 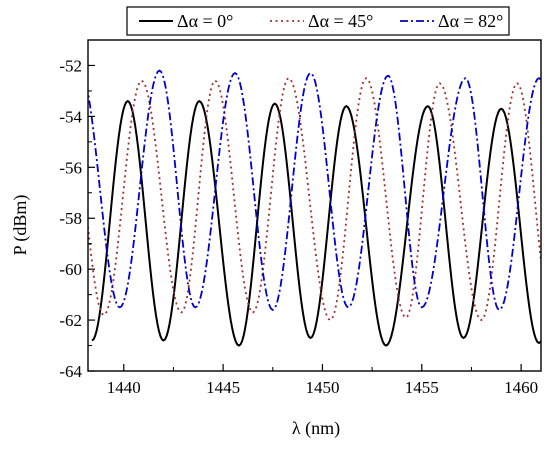 What do you see at coordinates (70, 167) in the screenshot?
I see `y-tick-label: -56` at bounding box center [70, 167].